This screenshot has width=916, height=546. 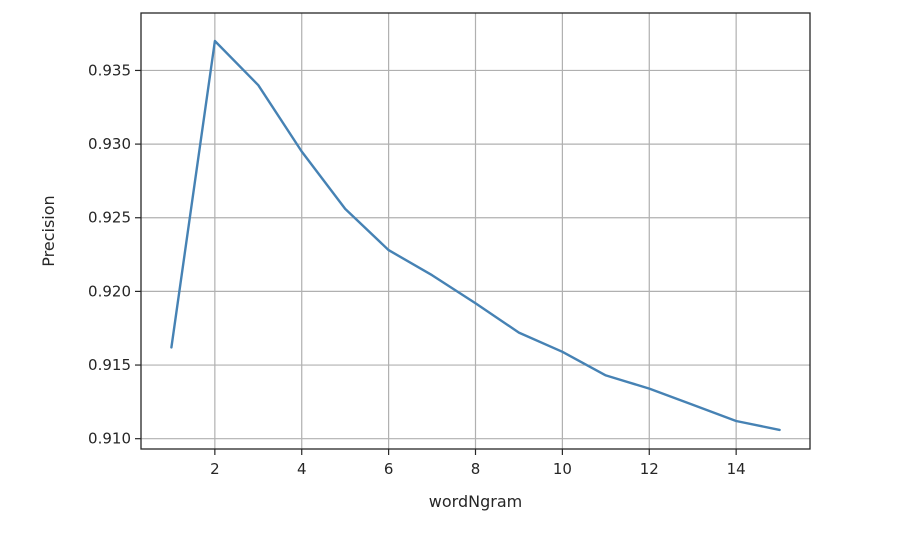 What do you see at coordinates (476, 469) in the screenshot?
I see `x-tick-label: 8` at bounding box center [476, 469].